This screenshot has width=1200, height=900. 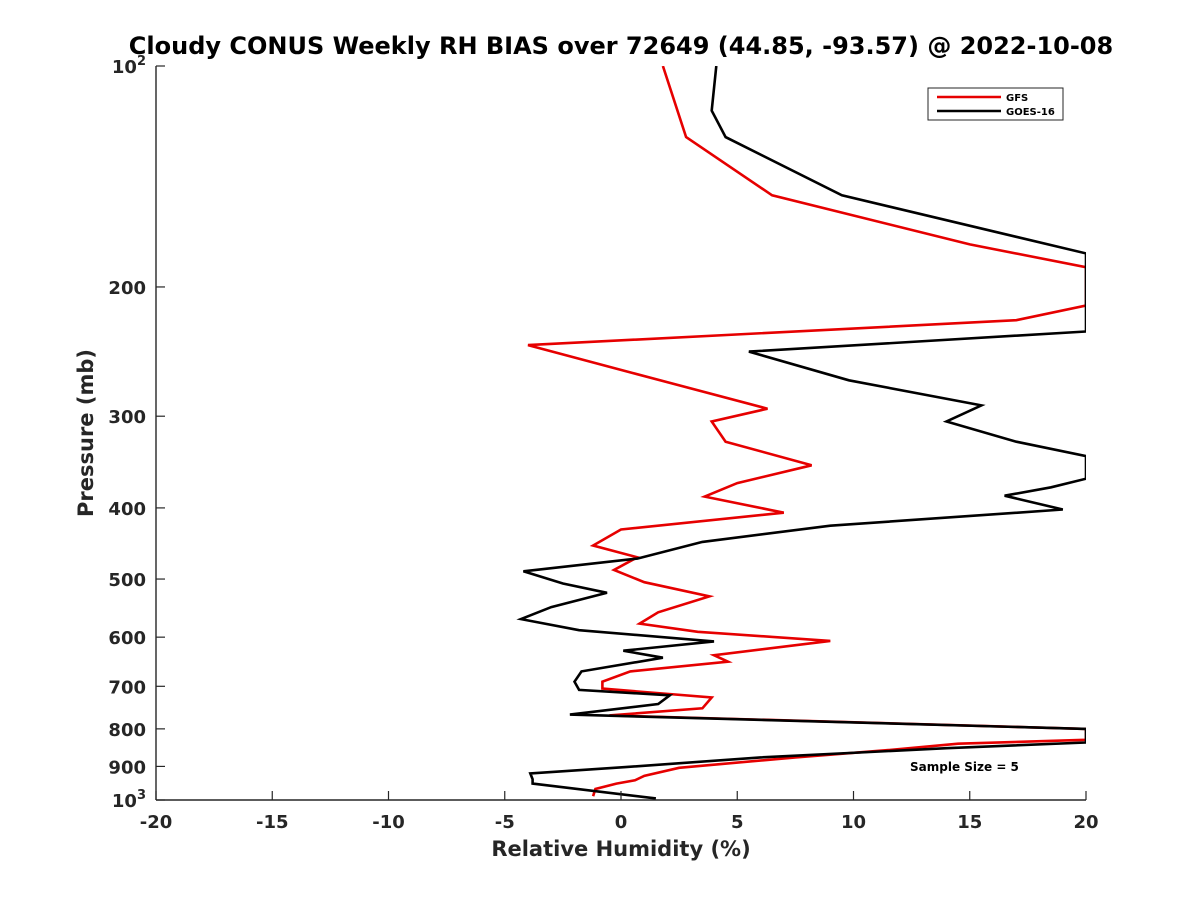 What do you see at coordinates (127, 638) in the screenshot?
I see `y-tick-label: 600` at bounding box center [127, 638].